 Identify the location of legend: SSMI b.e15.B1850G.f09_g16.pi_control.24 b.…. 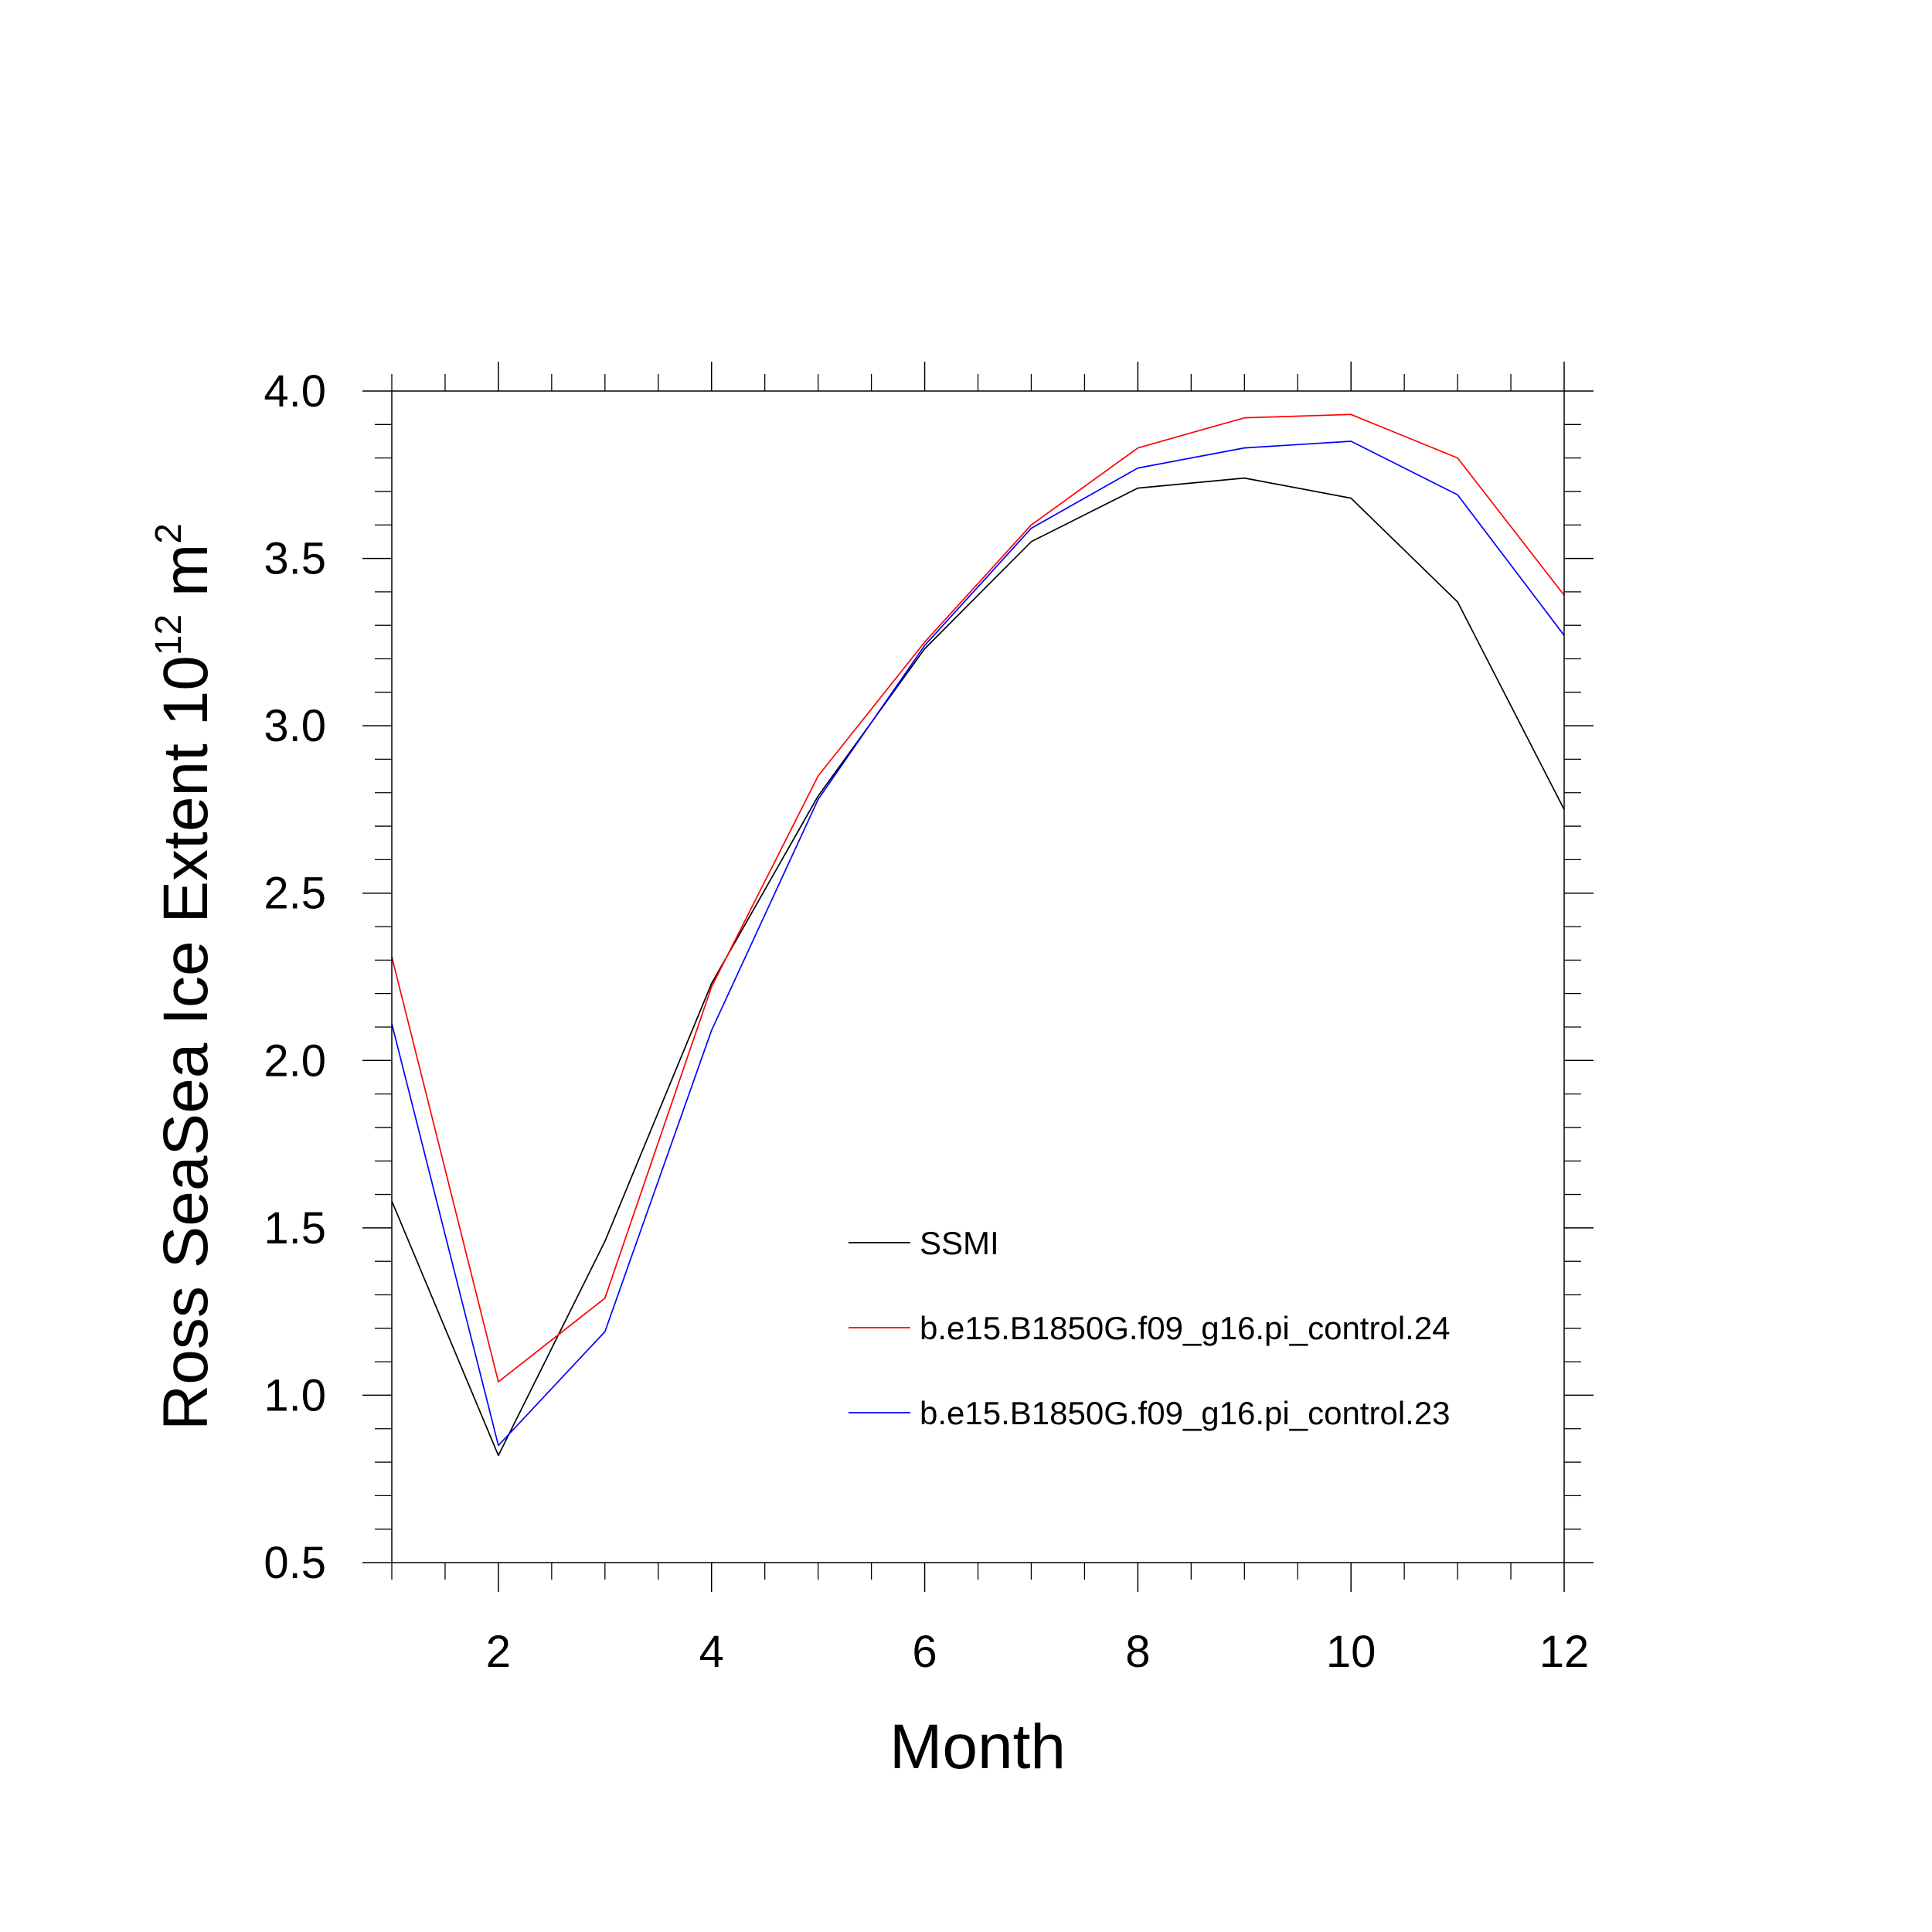
(1150, 1328).